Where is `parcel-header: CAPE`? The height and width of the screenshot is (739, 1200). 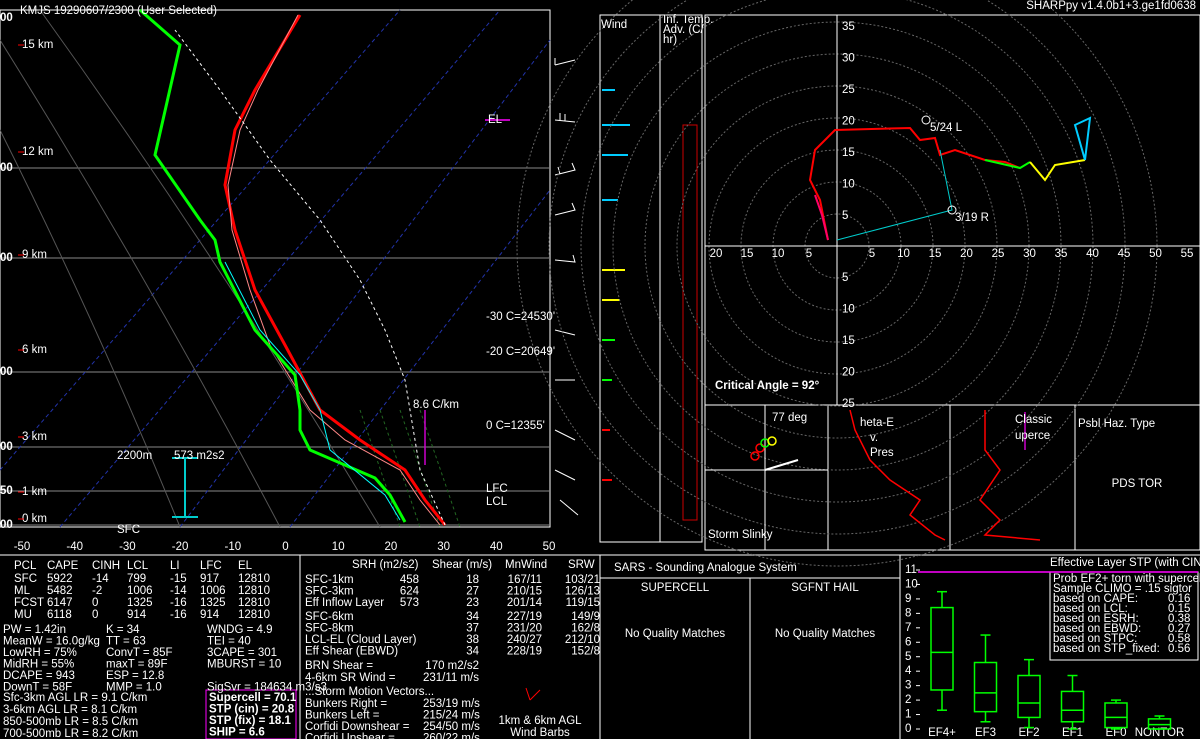 parcel-header: CAPE is located at coordinates (63, 566).